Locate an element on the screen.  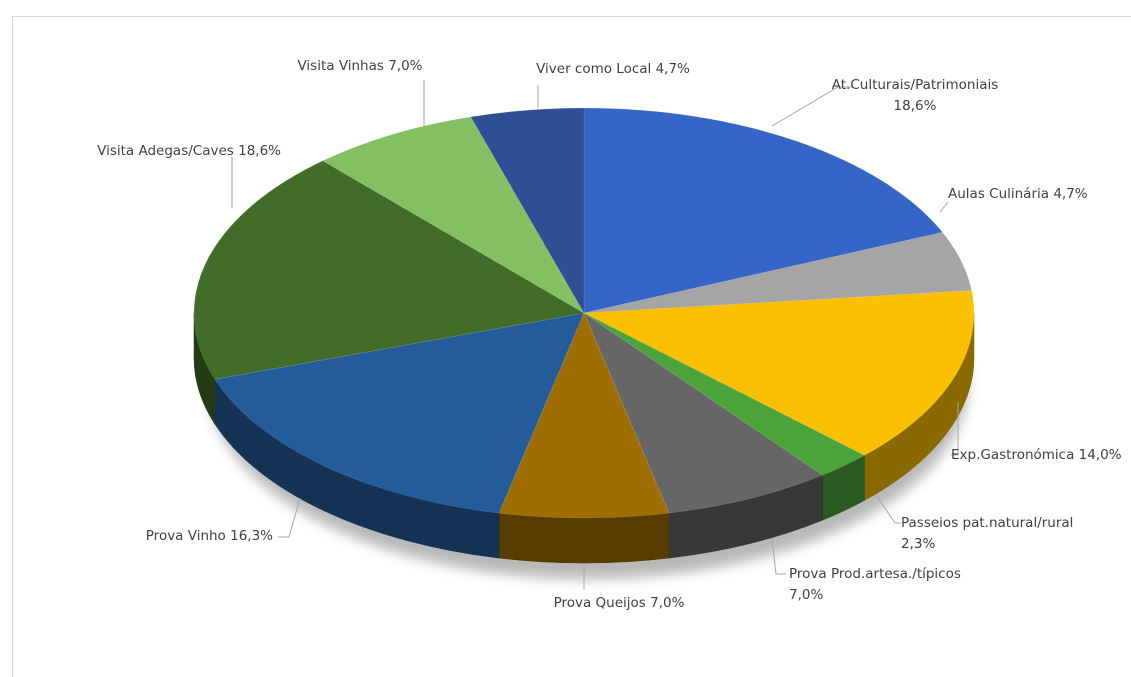
data-label-prova-vinho-16-3: Prova Vinho 16,3% is located at coordinates (209, 536).